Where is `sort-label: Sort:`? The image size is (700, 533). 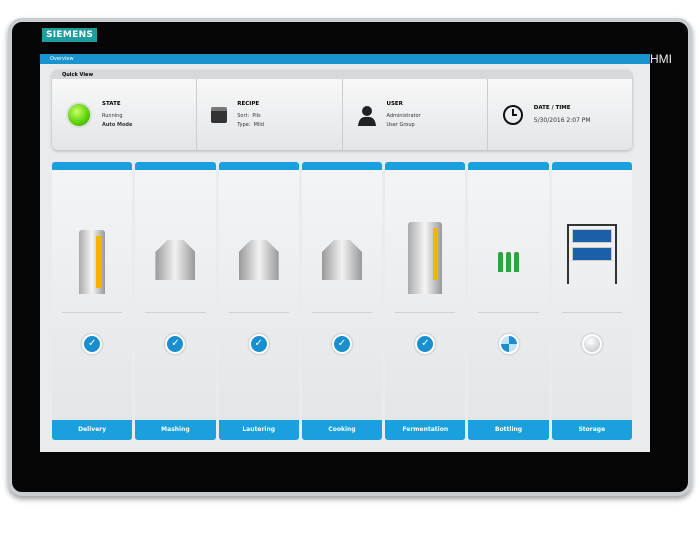 sort-label: Sort: is located at coordinates (243, 116).